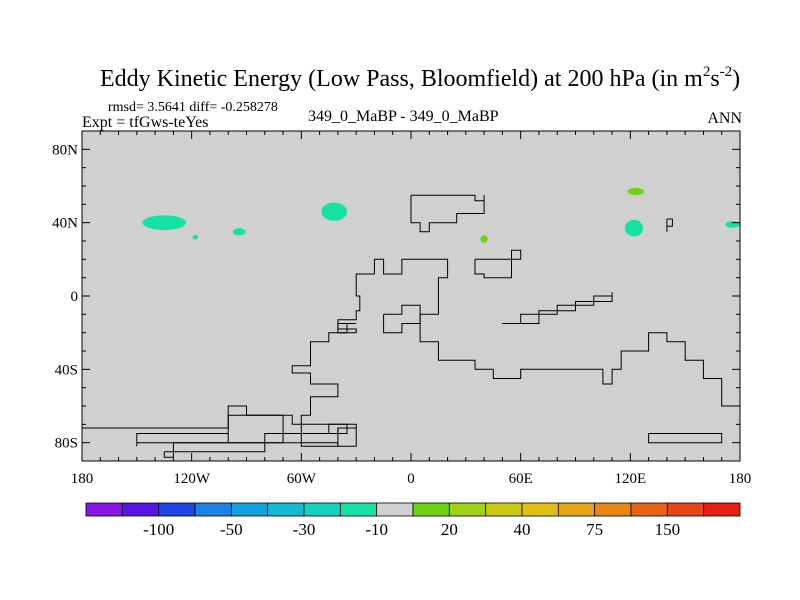 The image size is (800, 600). What do you see at coordinates (724, 118) in the screenshot?
I see `right-label: ANN` at bounding box center [724, 118].